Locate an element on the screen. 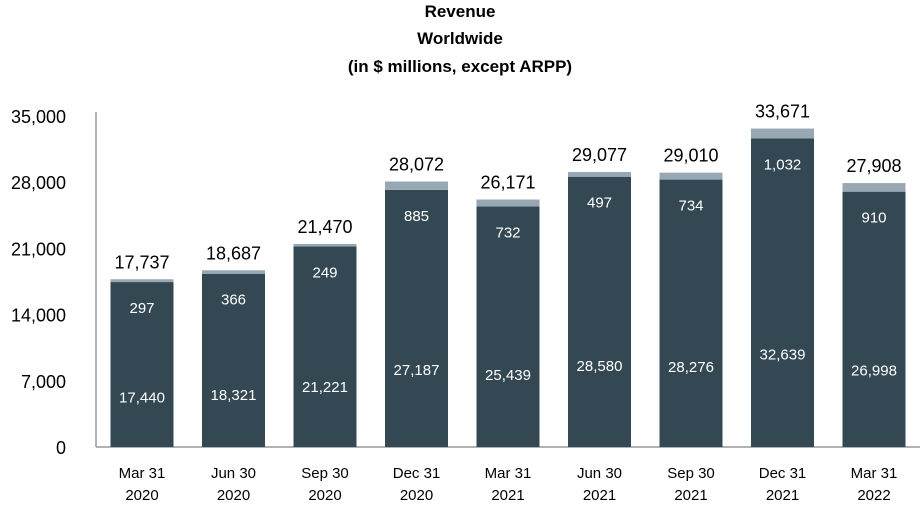 Image resolution: width=920 pixels, height=511 pixels. bar-value-label-secondary: 297 is located at coordinates (141, 308).